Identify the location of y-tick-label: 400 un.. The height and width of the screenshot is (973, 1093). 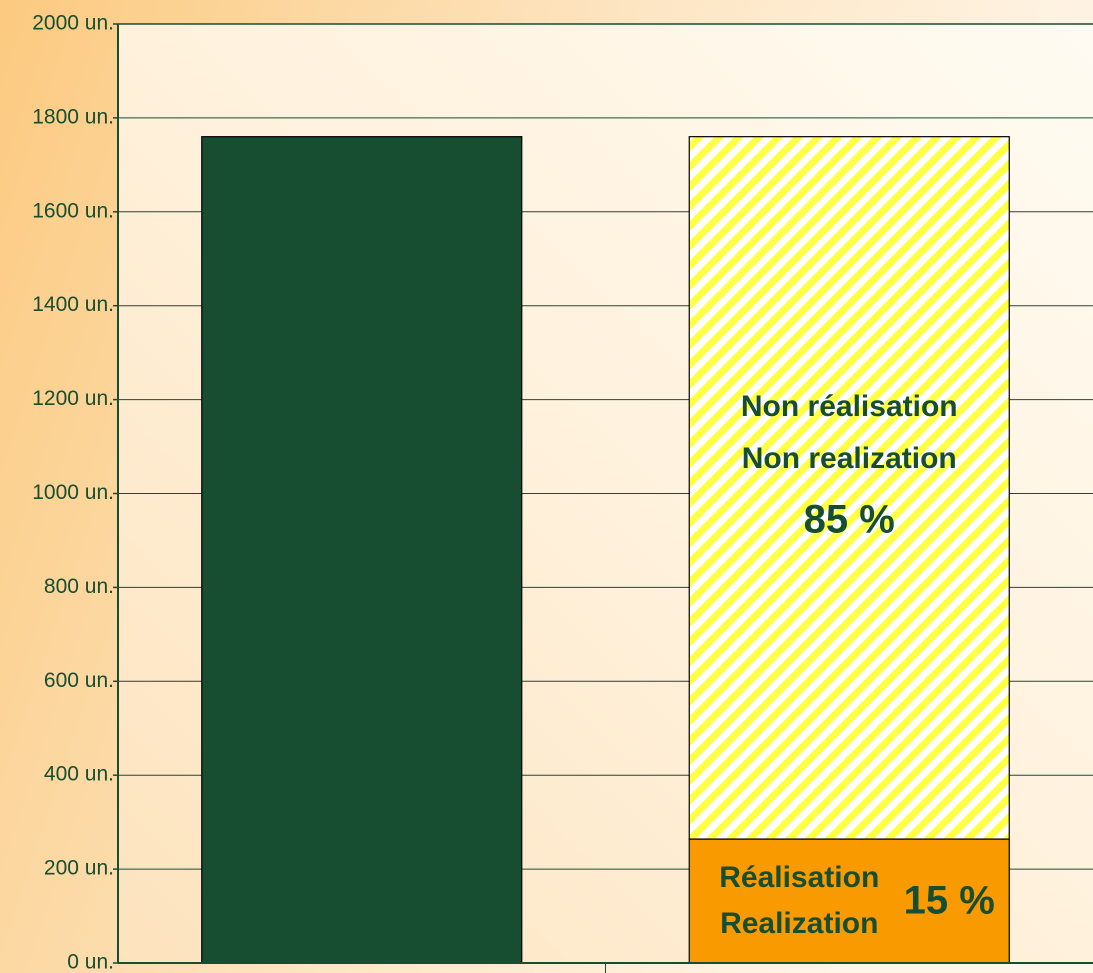
(79, 774).